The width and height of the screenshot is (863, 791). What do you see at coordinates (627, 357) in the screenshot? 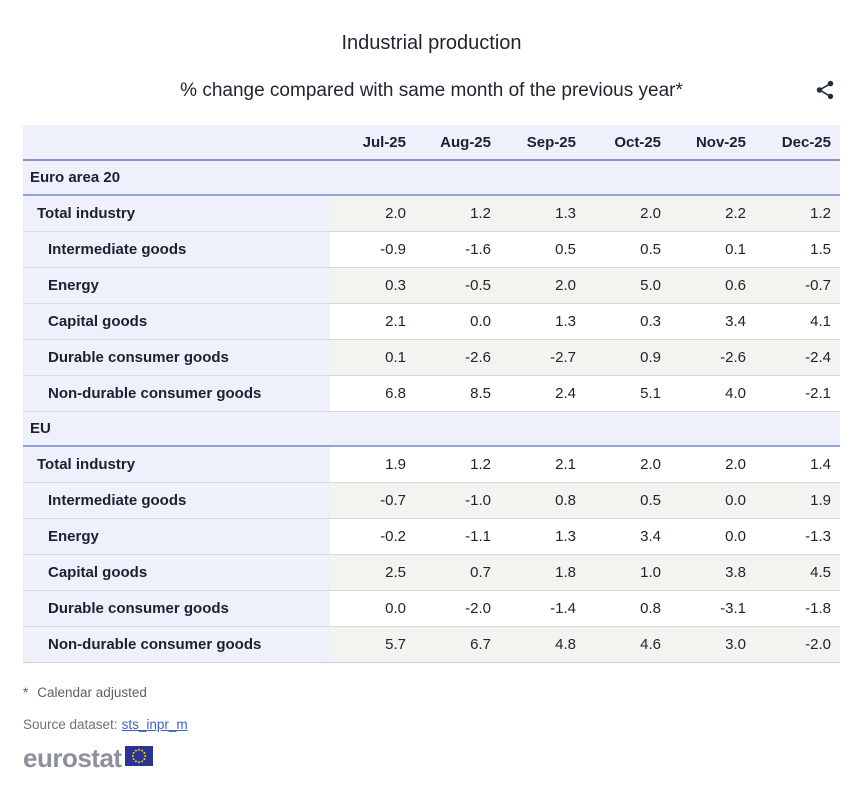
I see `value-cell: 0.9` at bounding box center [627, 357].